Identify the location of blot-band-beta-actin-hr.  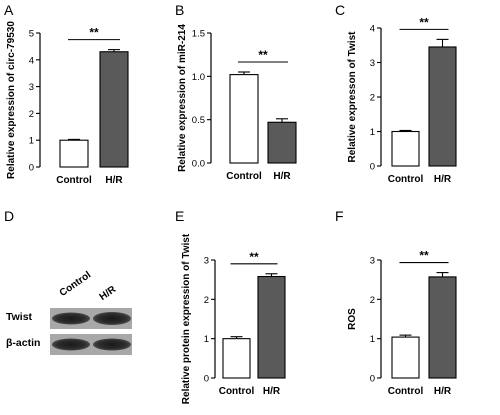
(112, 344).